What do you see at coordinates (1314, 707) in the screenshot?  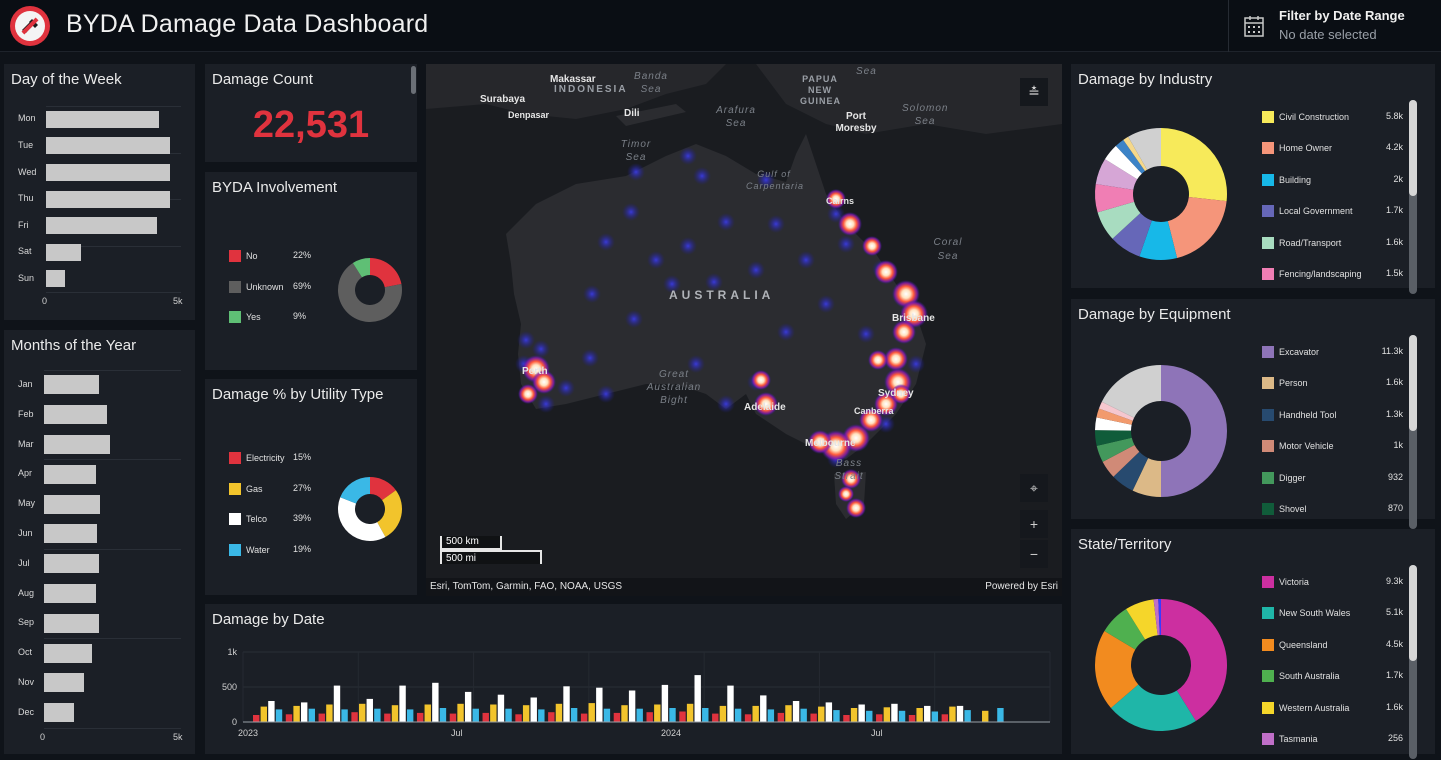 I see `legend-label: Western Australia` at bounding box center [1314, 707].